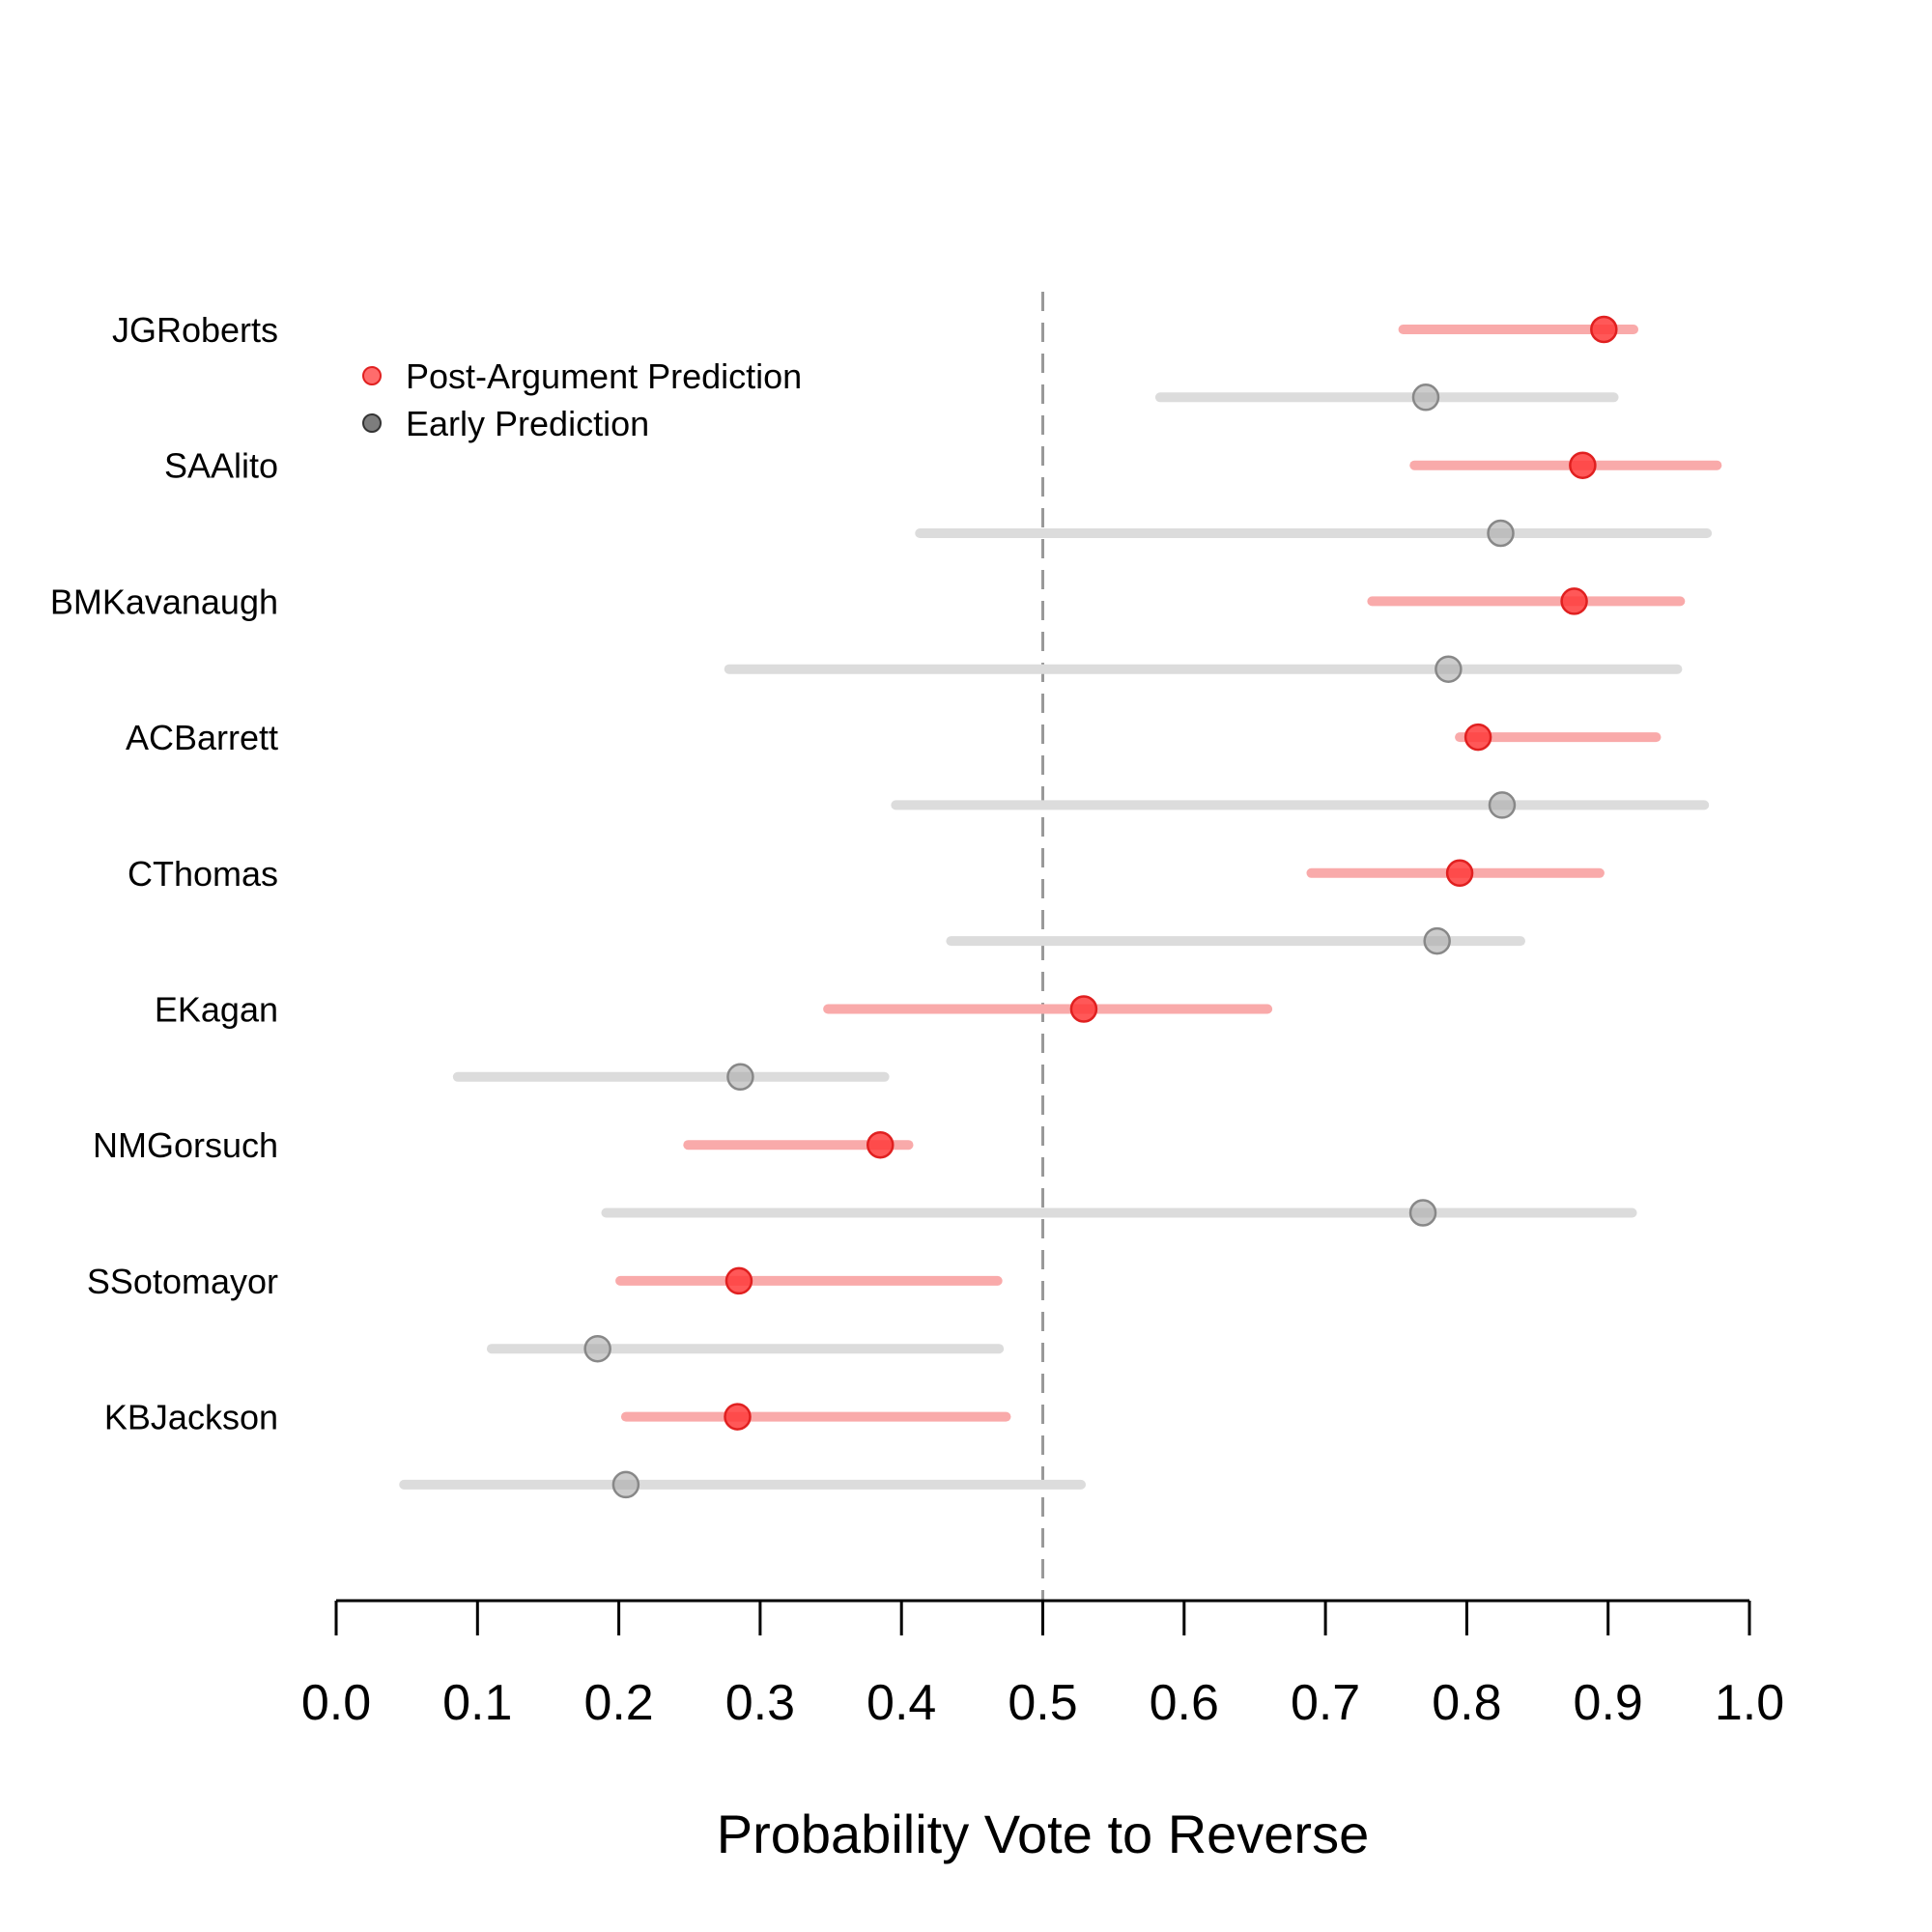  What do you see at coordinates (901, 1703) in the screenshot?
I see `x-tick-label-0.4: 0.4` at bounding box center [901, 1703].